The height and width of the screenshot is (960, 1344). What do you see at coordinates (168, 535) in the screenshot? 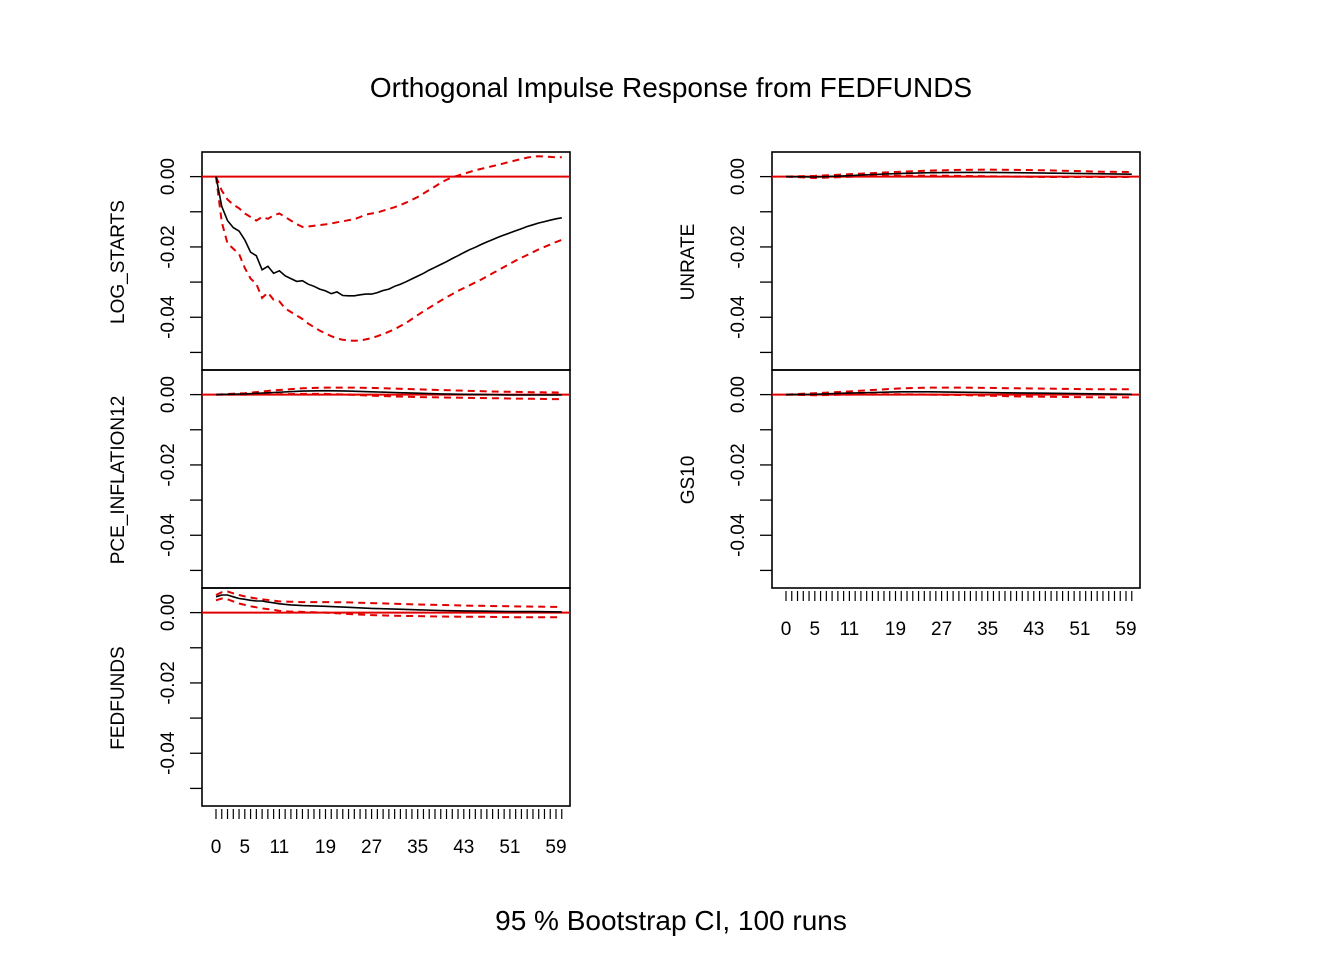
I see `y-tick-label-pce-inflation12: -0.04` at bounding box center [168, 535].